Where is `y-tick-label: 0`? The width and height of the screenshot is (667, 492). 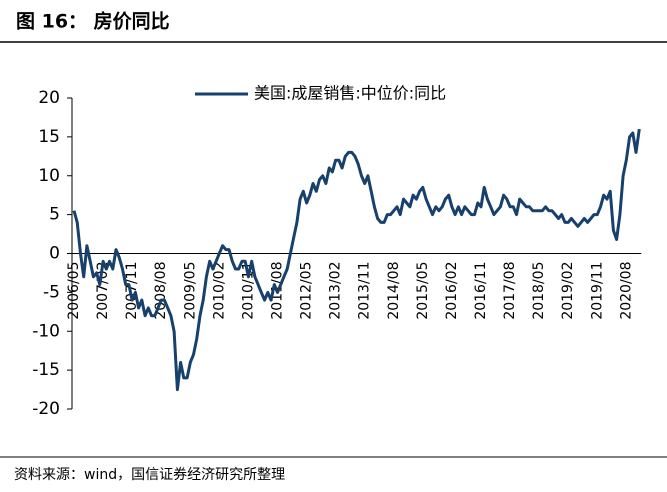
y-tick-label: 0 is located at coordinates (54, 254).